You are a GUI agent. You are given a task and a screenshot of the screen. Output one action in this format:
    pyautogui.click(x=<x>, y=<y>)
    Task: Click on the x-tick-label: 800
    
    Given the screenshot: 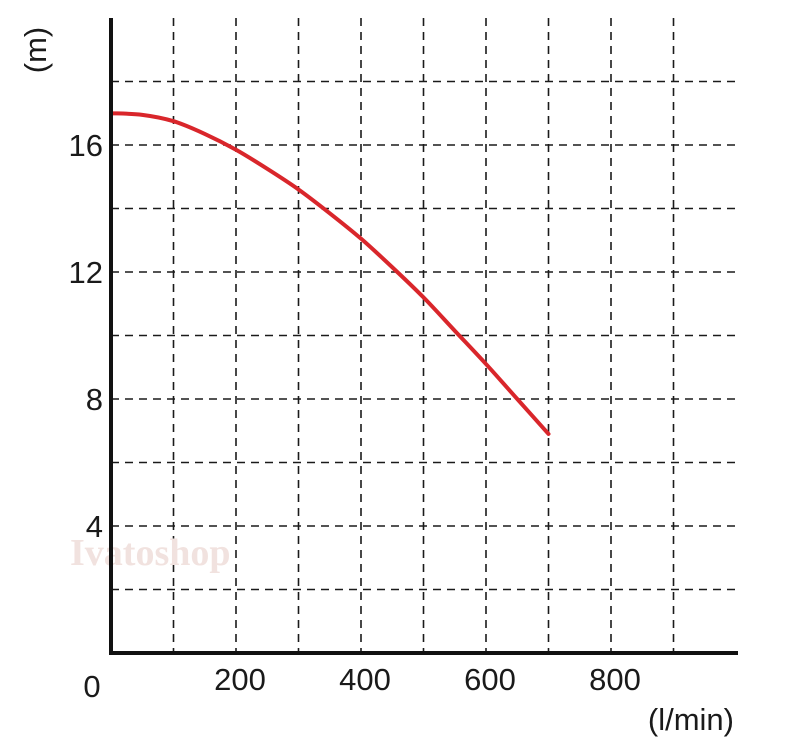 What is the action you would take?
    pyautogui.click(x=615, y=679)
    